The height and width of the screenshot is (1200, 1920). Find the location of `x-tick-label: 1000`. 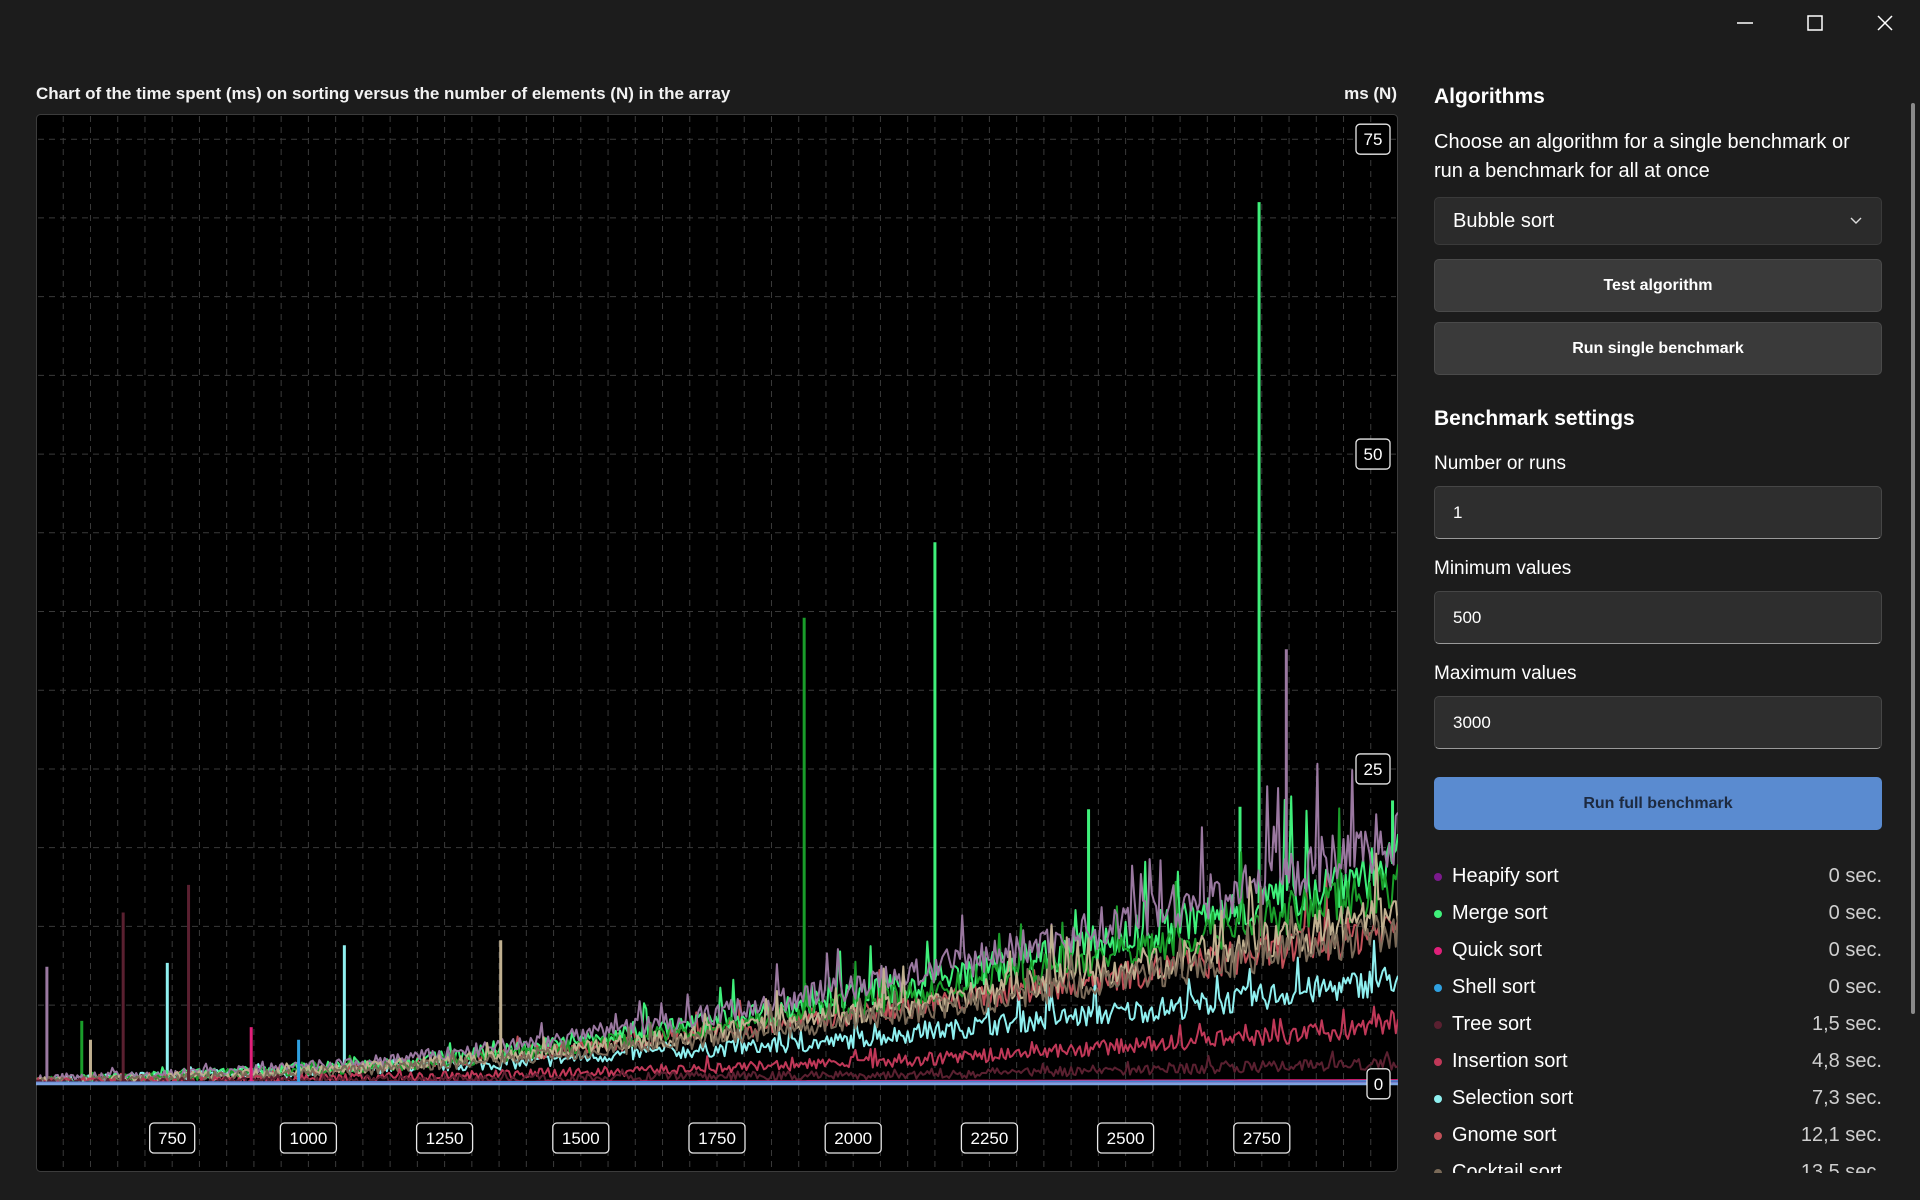

x-tick-label: 1000 is located at coordinates (308, 1138).